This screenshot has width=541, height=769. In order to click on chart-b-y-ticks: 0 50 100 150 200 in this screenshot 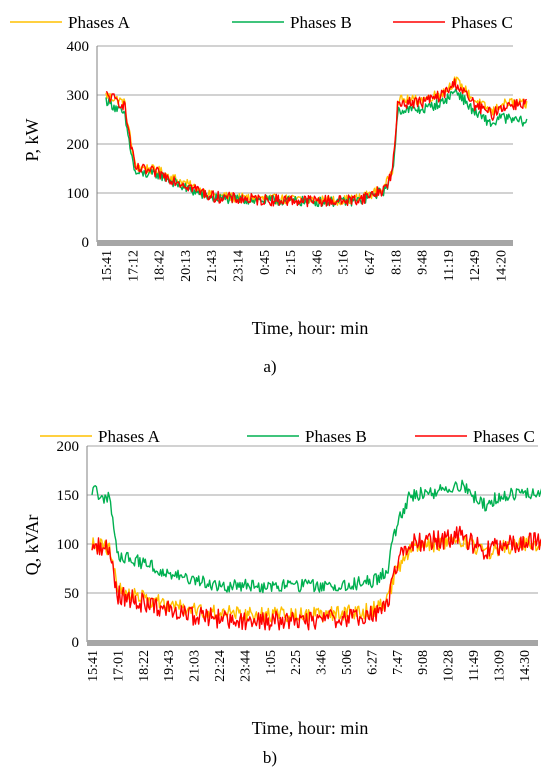, I will do `click(68, 545)`.